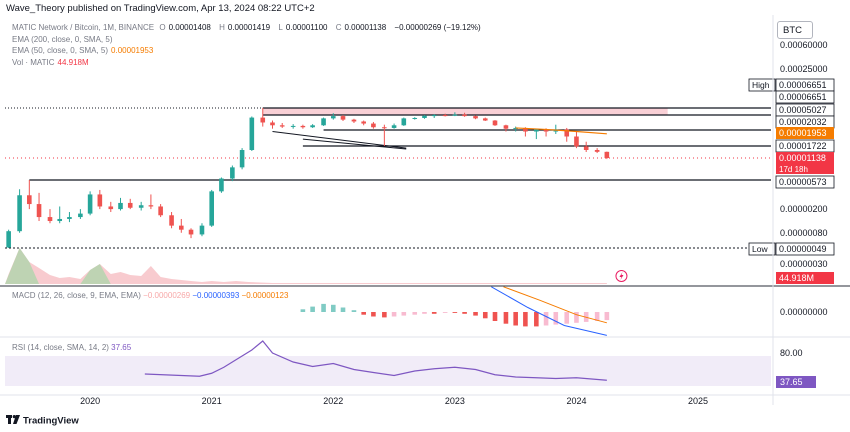 Image resolution: width=850 pixels, height=432 pixels. I want to click on legend-row-volume: Vol · MATIC 44.918M, so click(50, 62).